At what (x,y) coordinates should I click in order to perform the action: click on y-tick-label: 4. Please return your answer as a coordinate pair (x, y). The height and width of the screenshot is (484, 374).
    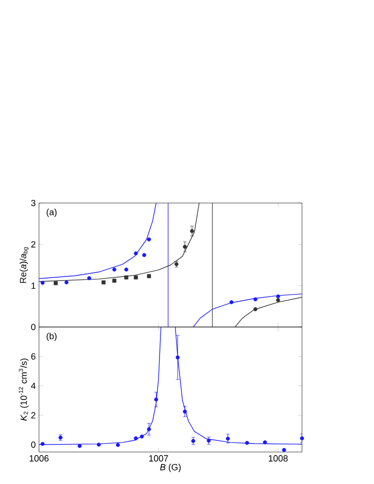
    Looking at the image, I should click on (33, 385).